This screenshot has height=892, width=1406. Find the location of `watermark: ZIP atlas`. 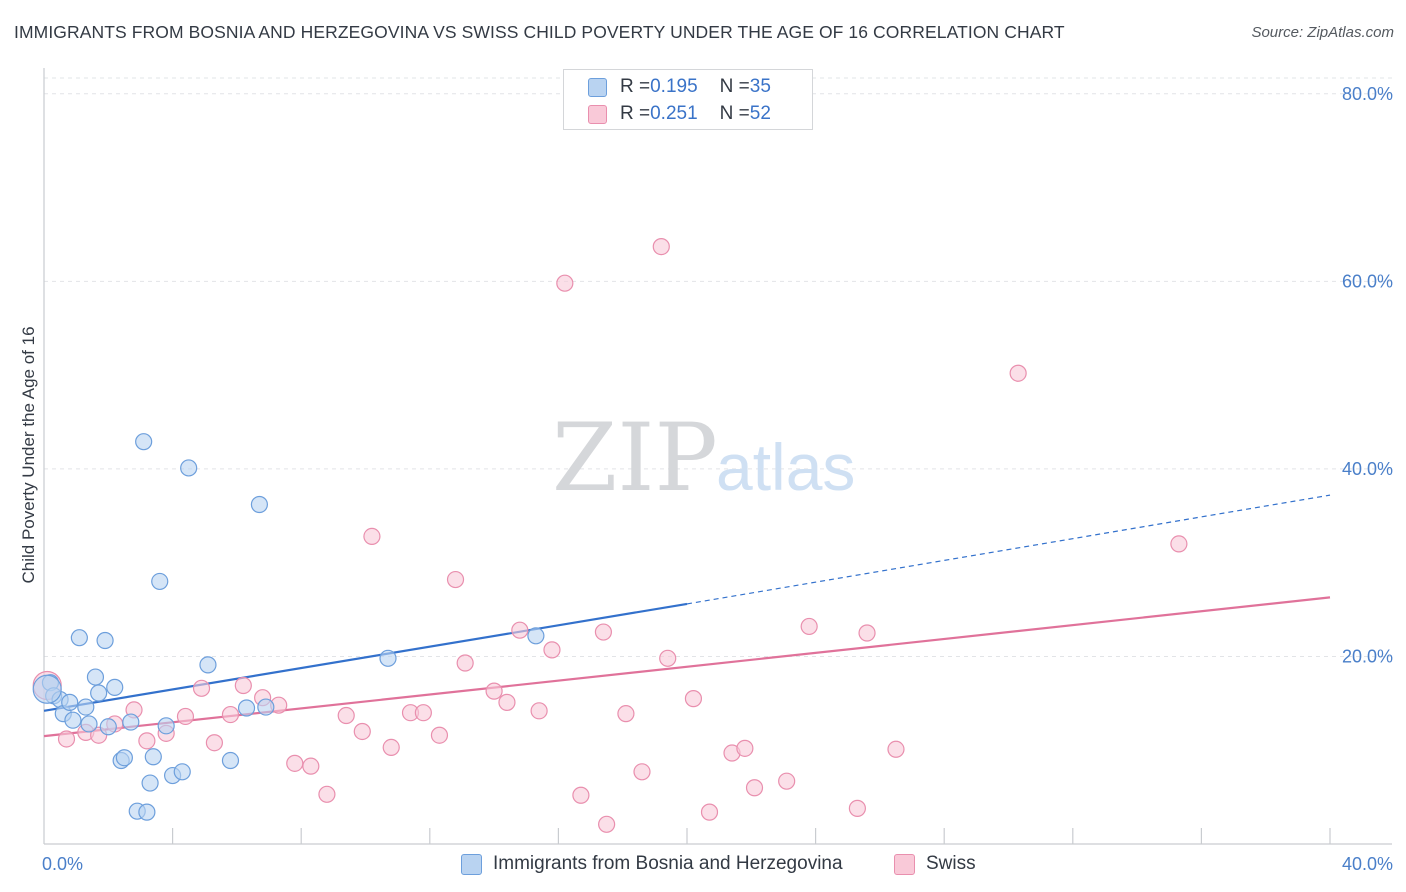

watermark: ZIP atlas is located at coordinates (703, 458).